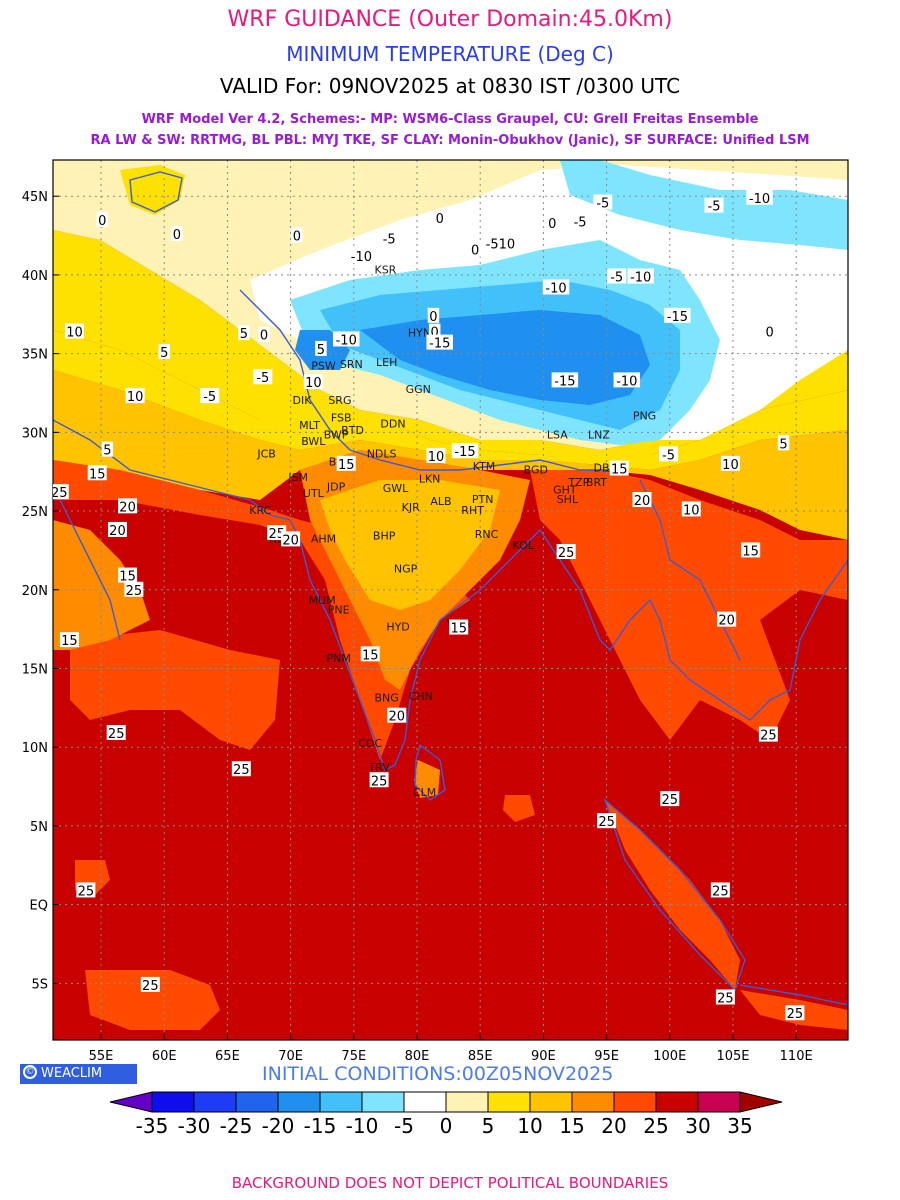 The image size is (900, 1200). Describe the element at coordinates (571, 1126) in the screenshot. I see `colorbar-tick-label: 15` at that location.